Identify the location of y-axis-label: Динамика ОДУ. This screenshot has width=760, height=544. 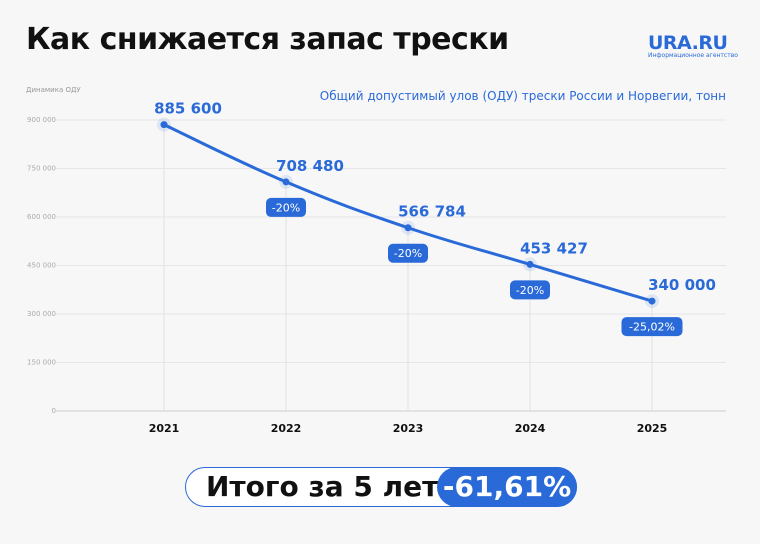
(53, 90).